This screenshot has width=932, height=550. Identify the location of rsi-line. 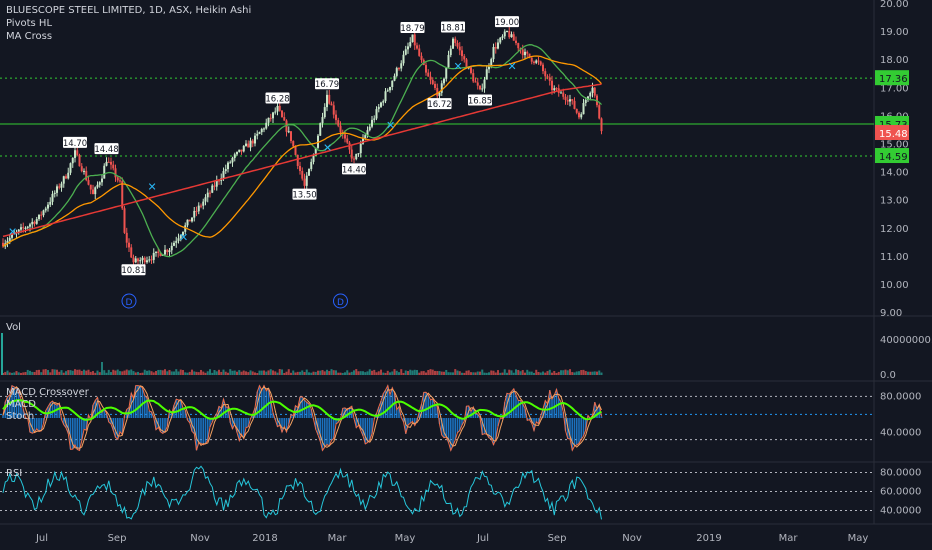
(302, 492).